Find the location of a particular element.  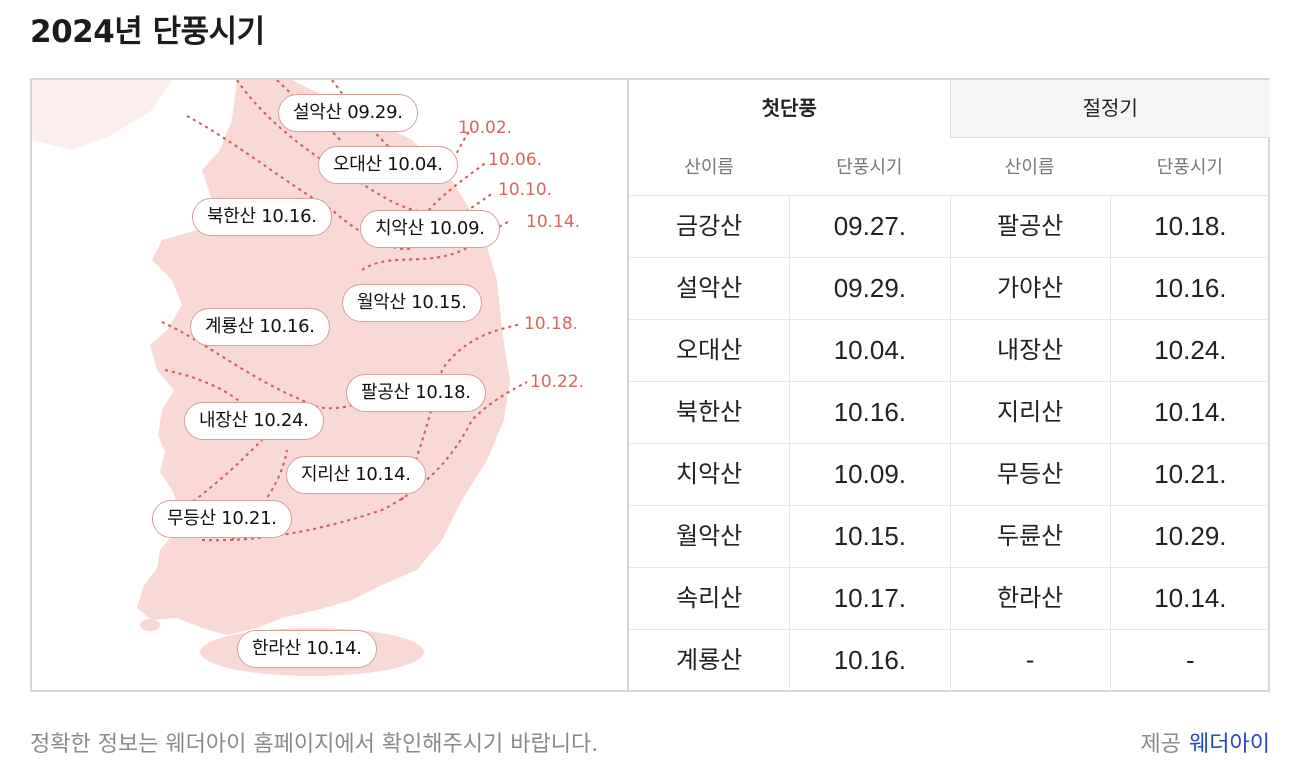

map-label-mudeungsan: 무등산 10.21. is located at coordinates (222, 519).